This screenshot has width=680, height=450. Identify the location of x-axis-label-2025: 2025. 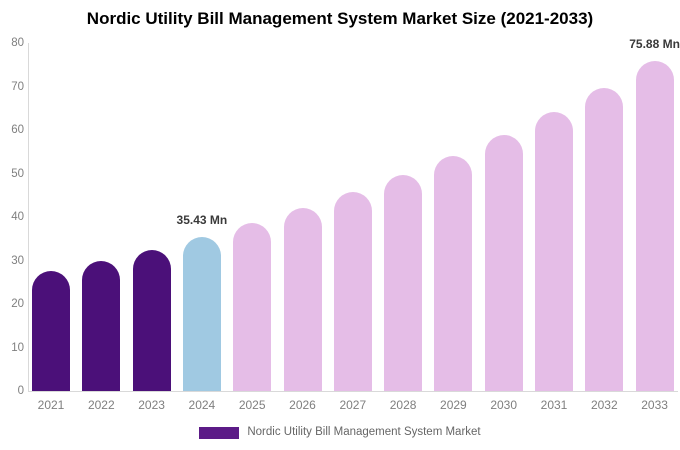
(252, 405).